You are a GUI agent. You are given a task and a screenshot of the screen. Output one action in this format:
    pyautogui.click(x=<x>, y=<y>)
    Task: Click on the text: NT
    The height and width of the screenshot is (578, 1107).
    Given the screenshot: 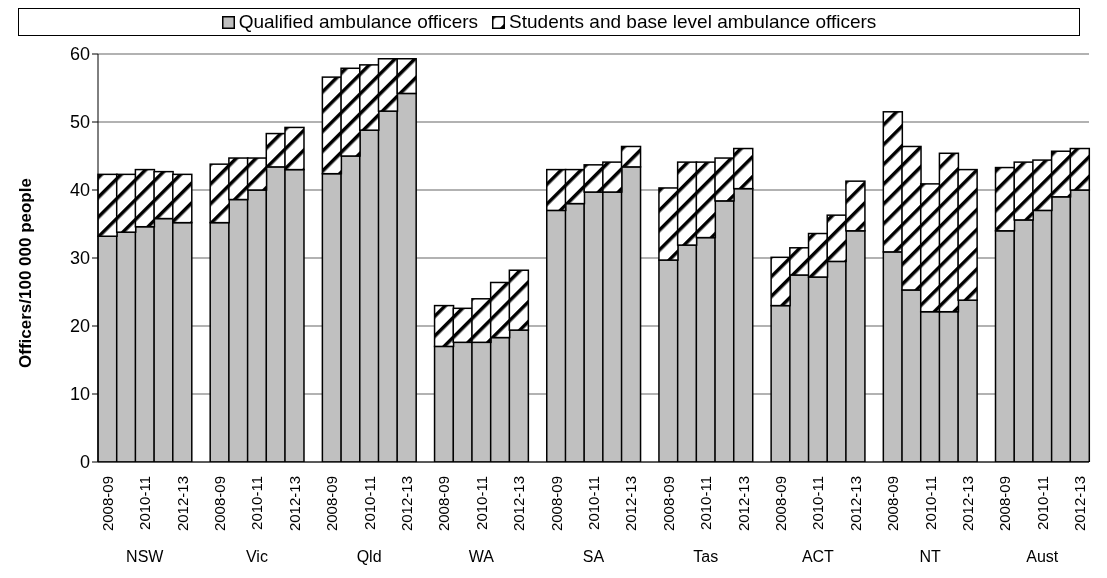 What is the action you would take?
    pyautogui.click(x=930, y=556)
    